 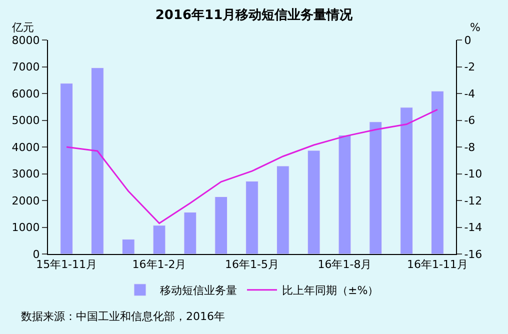 What do you see at coordinates (26, 93) in the screenshot?
I see `y-tick-label: 6000` at bounding box center [26, 93].